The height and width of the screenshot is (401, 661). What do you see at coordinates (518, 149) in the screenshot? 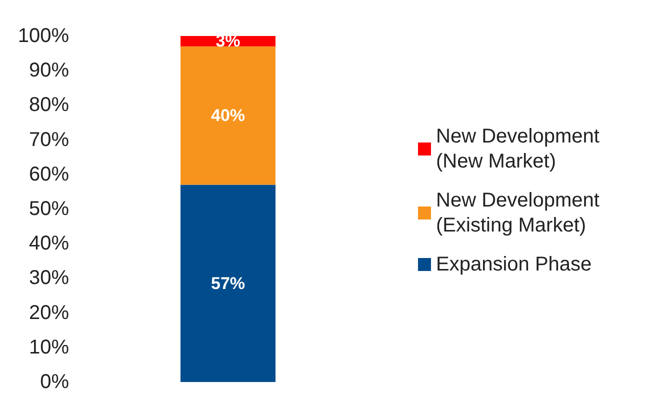
I see `legend-label: New Development (New Market)` at bounding box center [518, 149].